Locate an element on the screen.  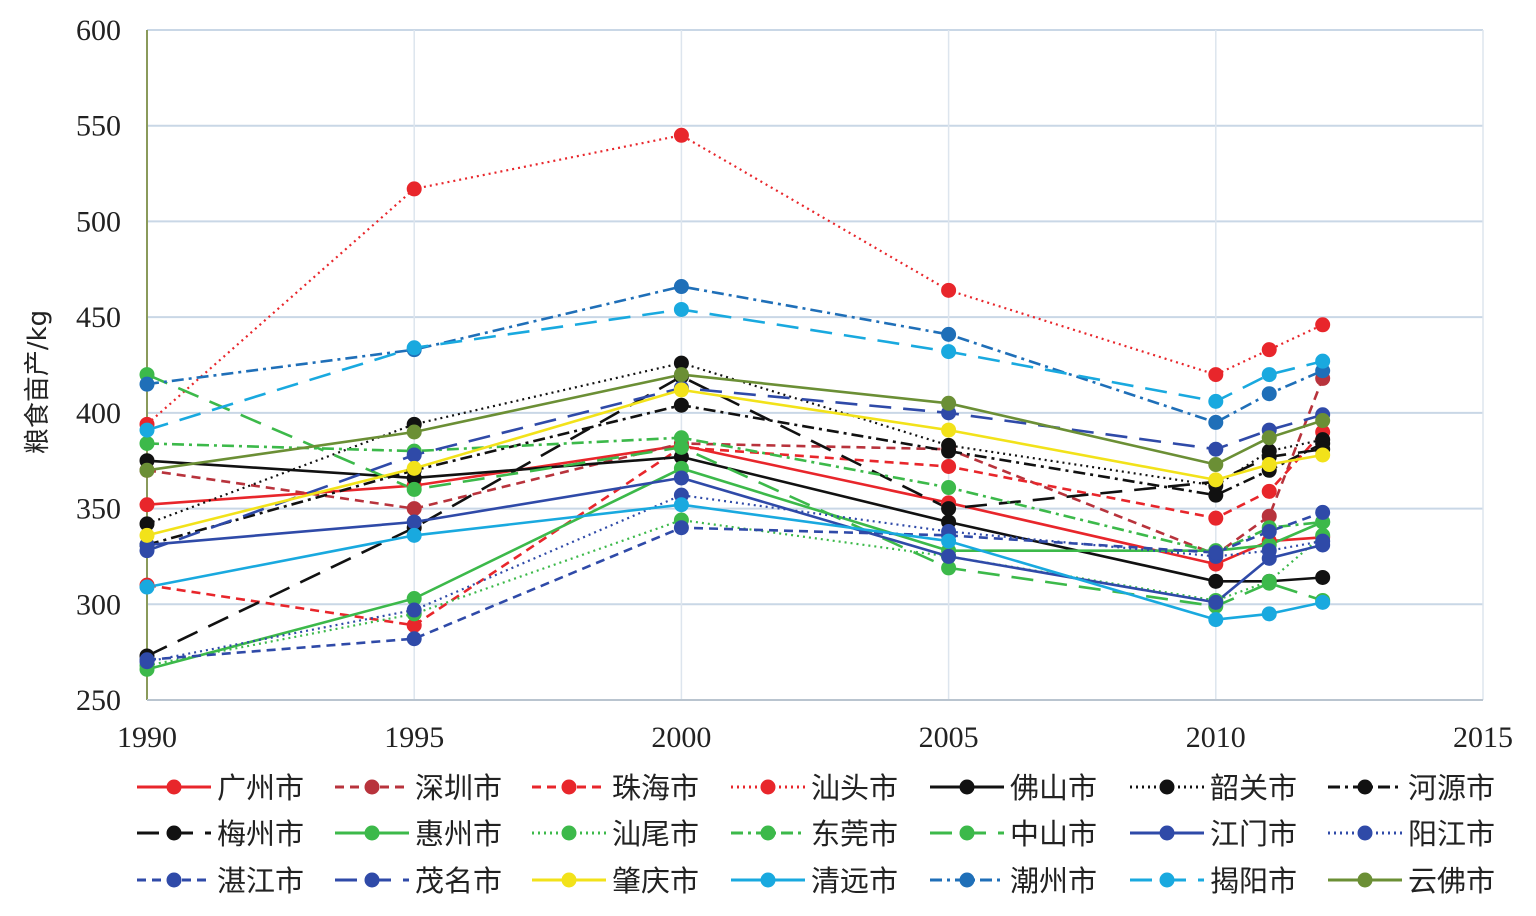
legend-label: 江门市 is located at coordinates (1253, 834).